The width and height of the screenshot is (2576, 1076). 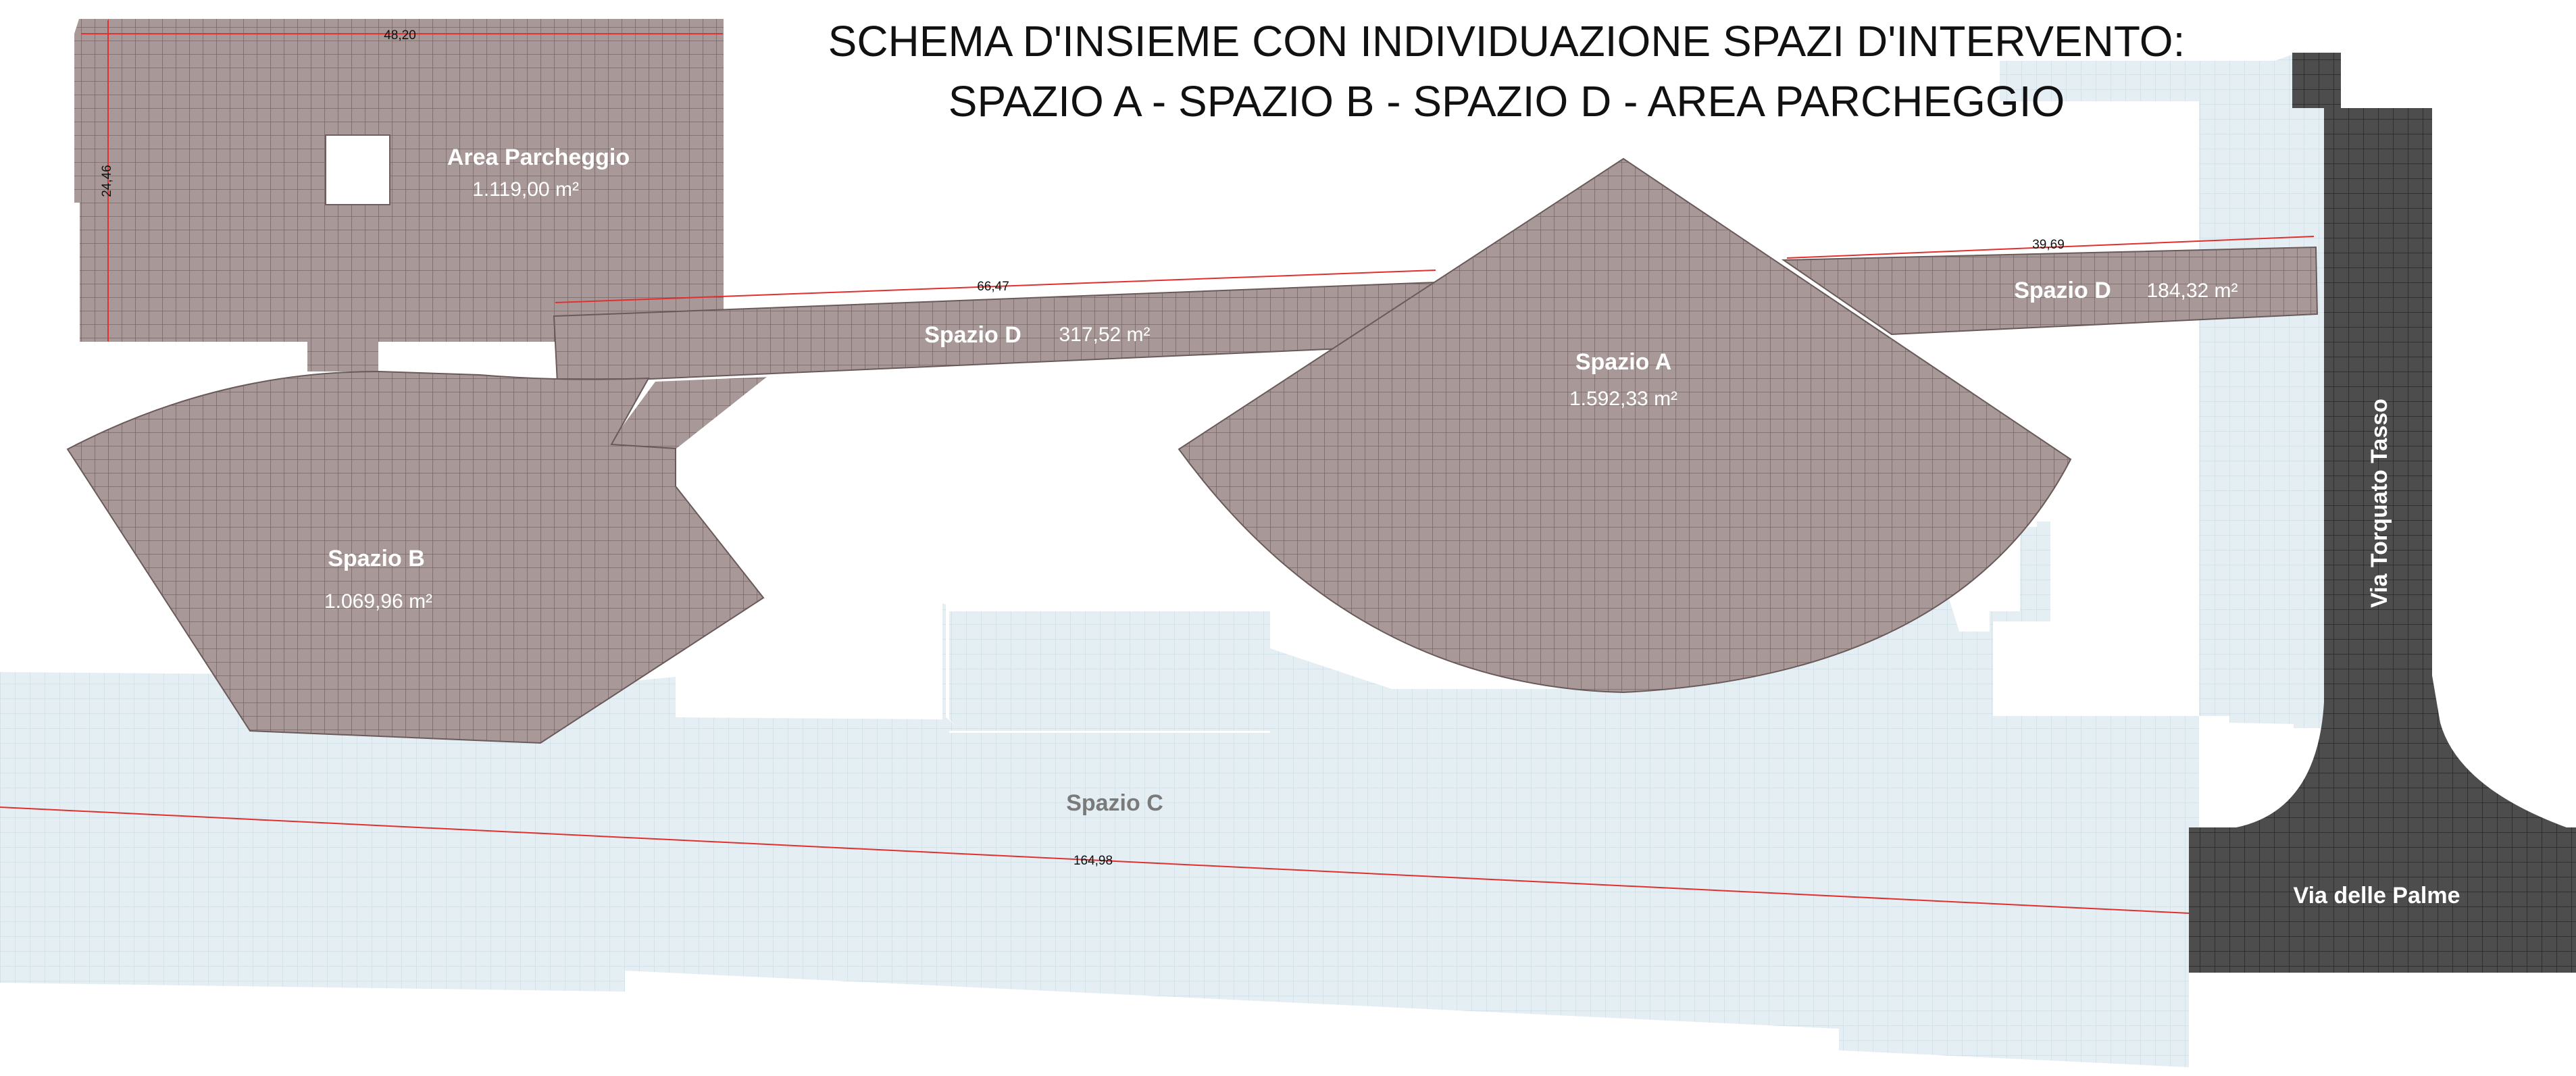 I want to click on parking-width-label: 48,20, so click(x=400, y=35).